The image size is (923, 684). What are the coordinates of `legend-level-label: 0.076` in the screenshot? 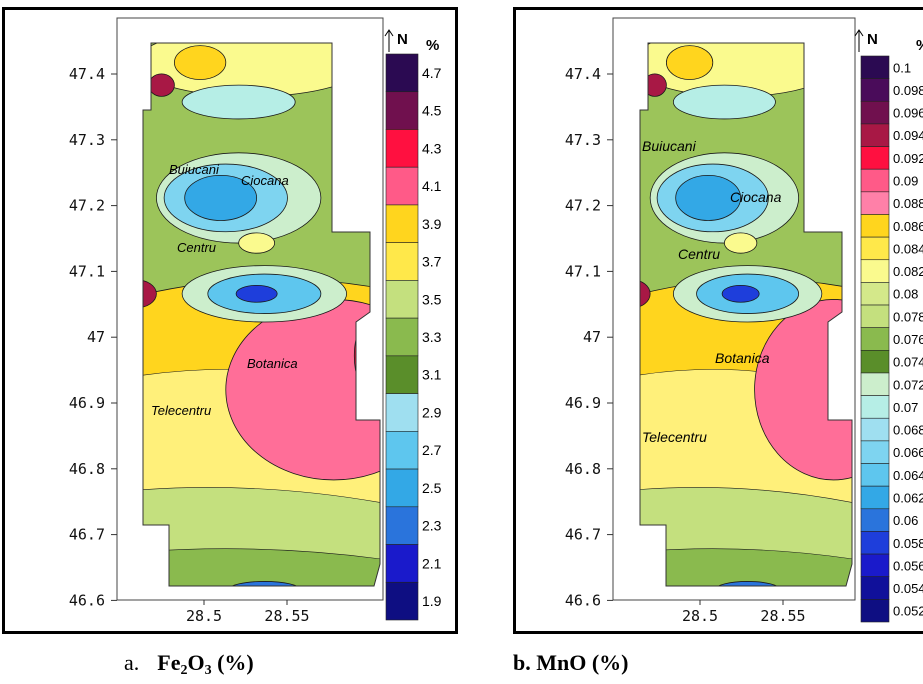 It's located at (908, 339).